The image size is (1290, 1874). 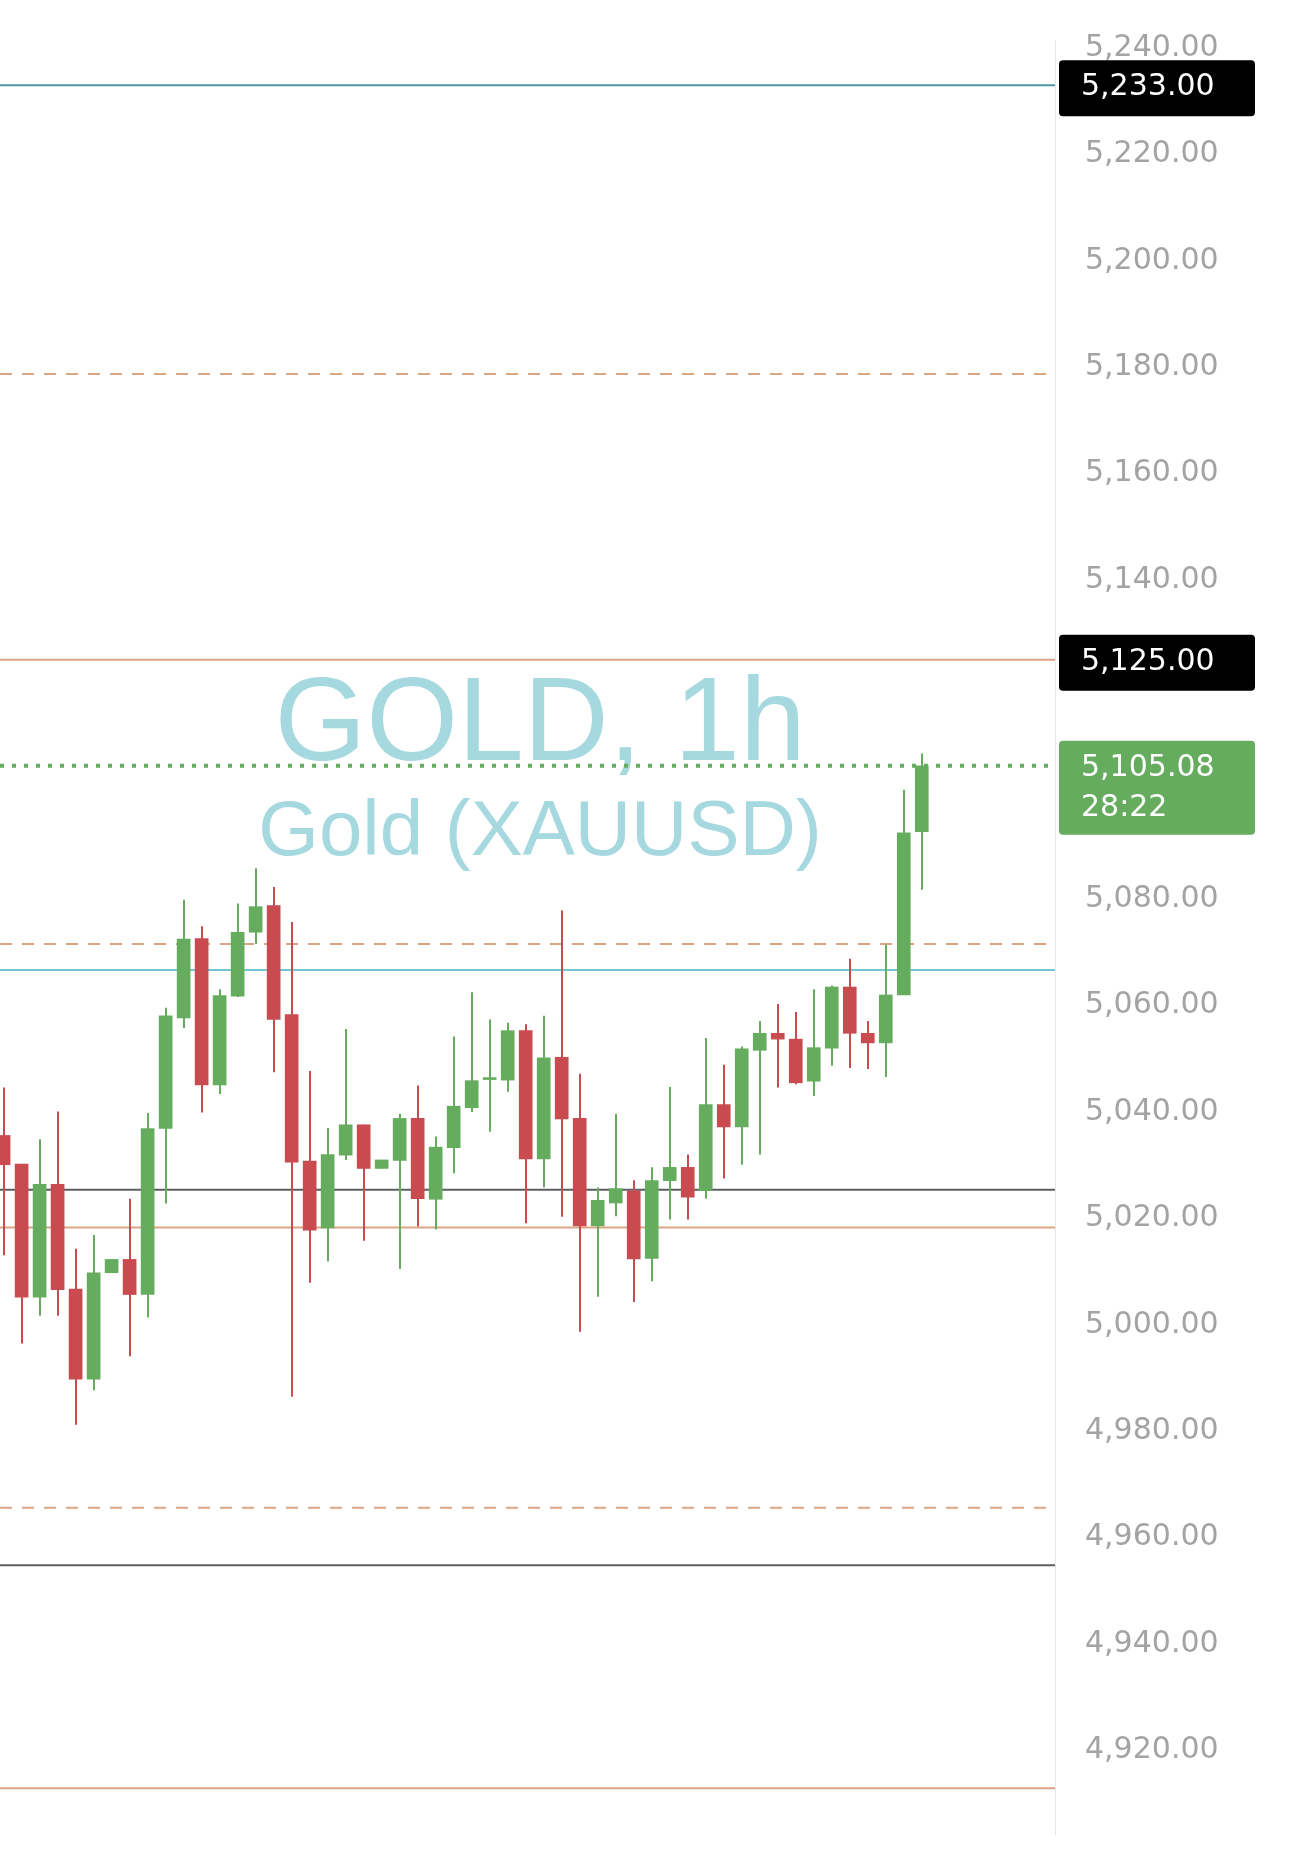 What do you see at coordinates (1152, 45) in the screenshot?
I see `y-tick-label: 5,240.00` at bounding box center [1152, 45].